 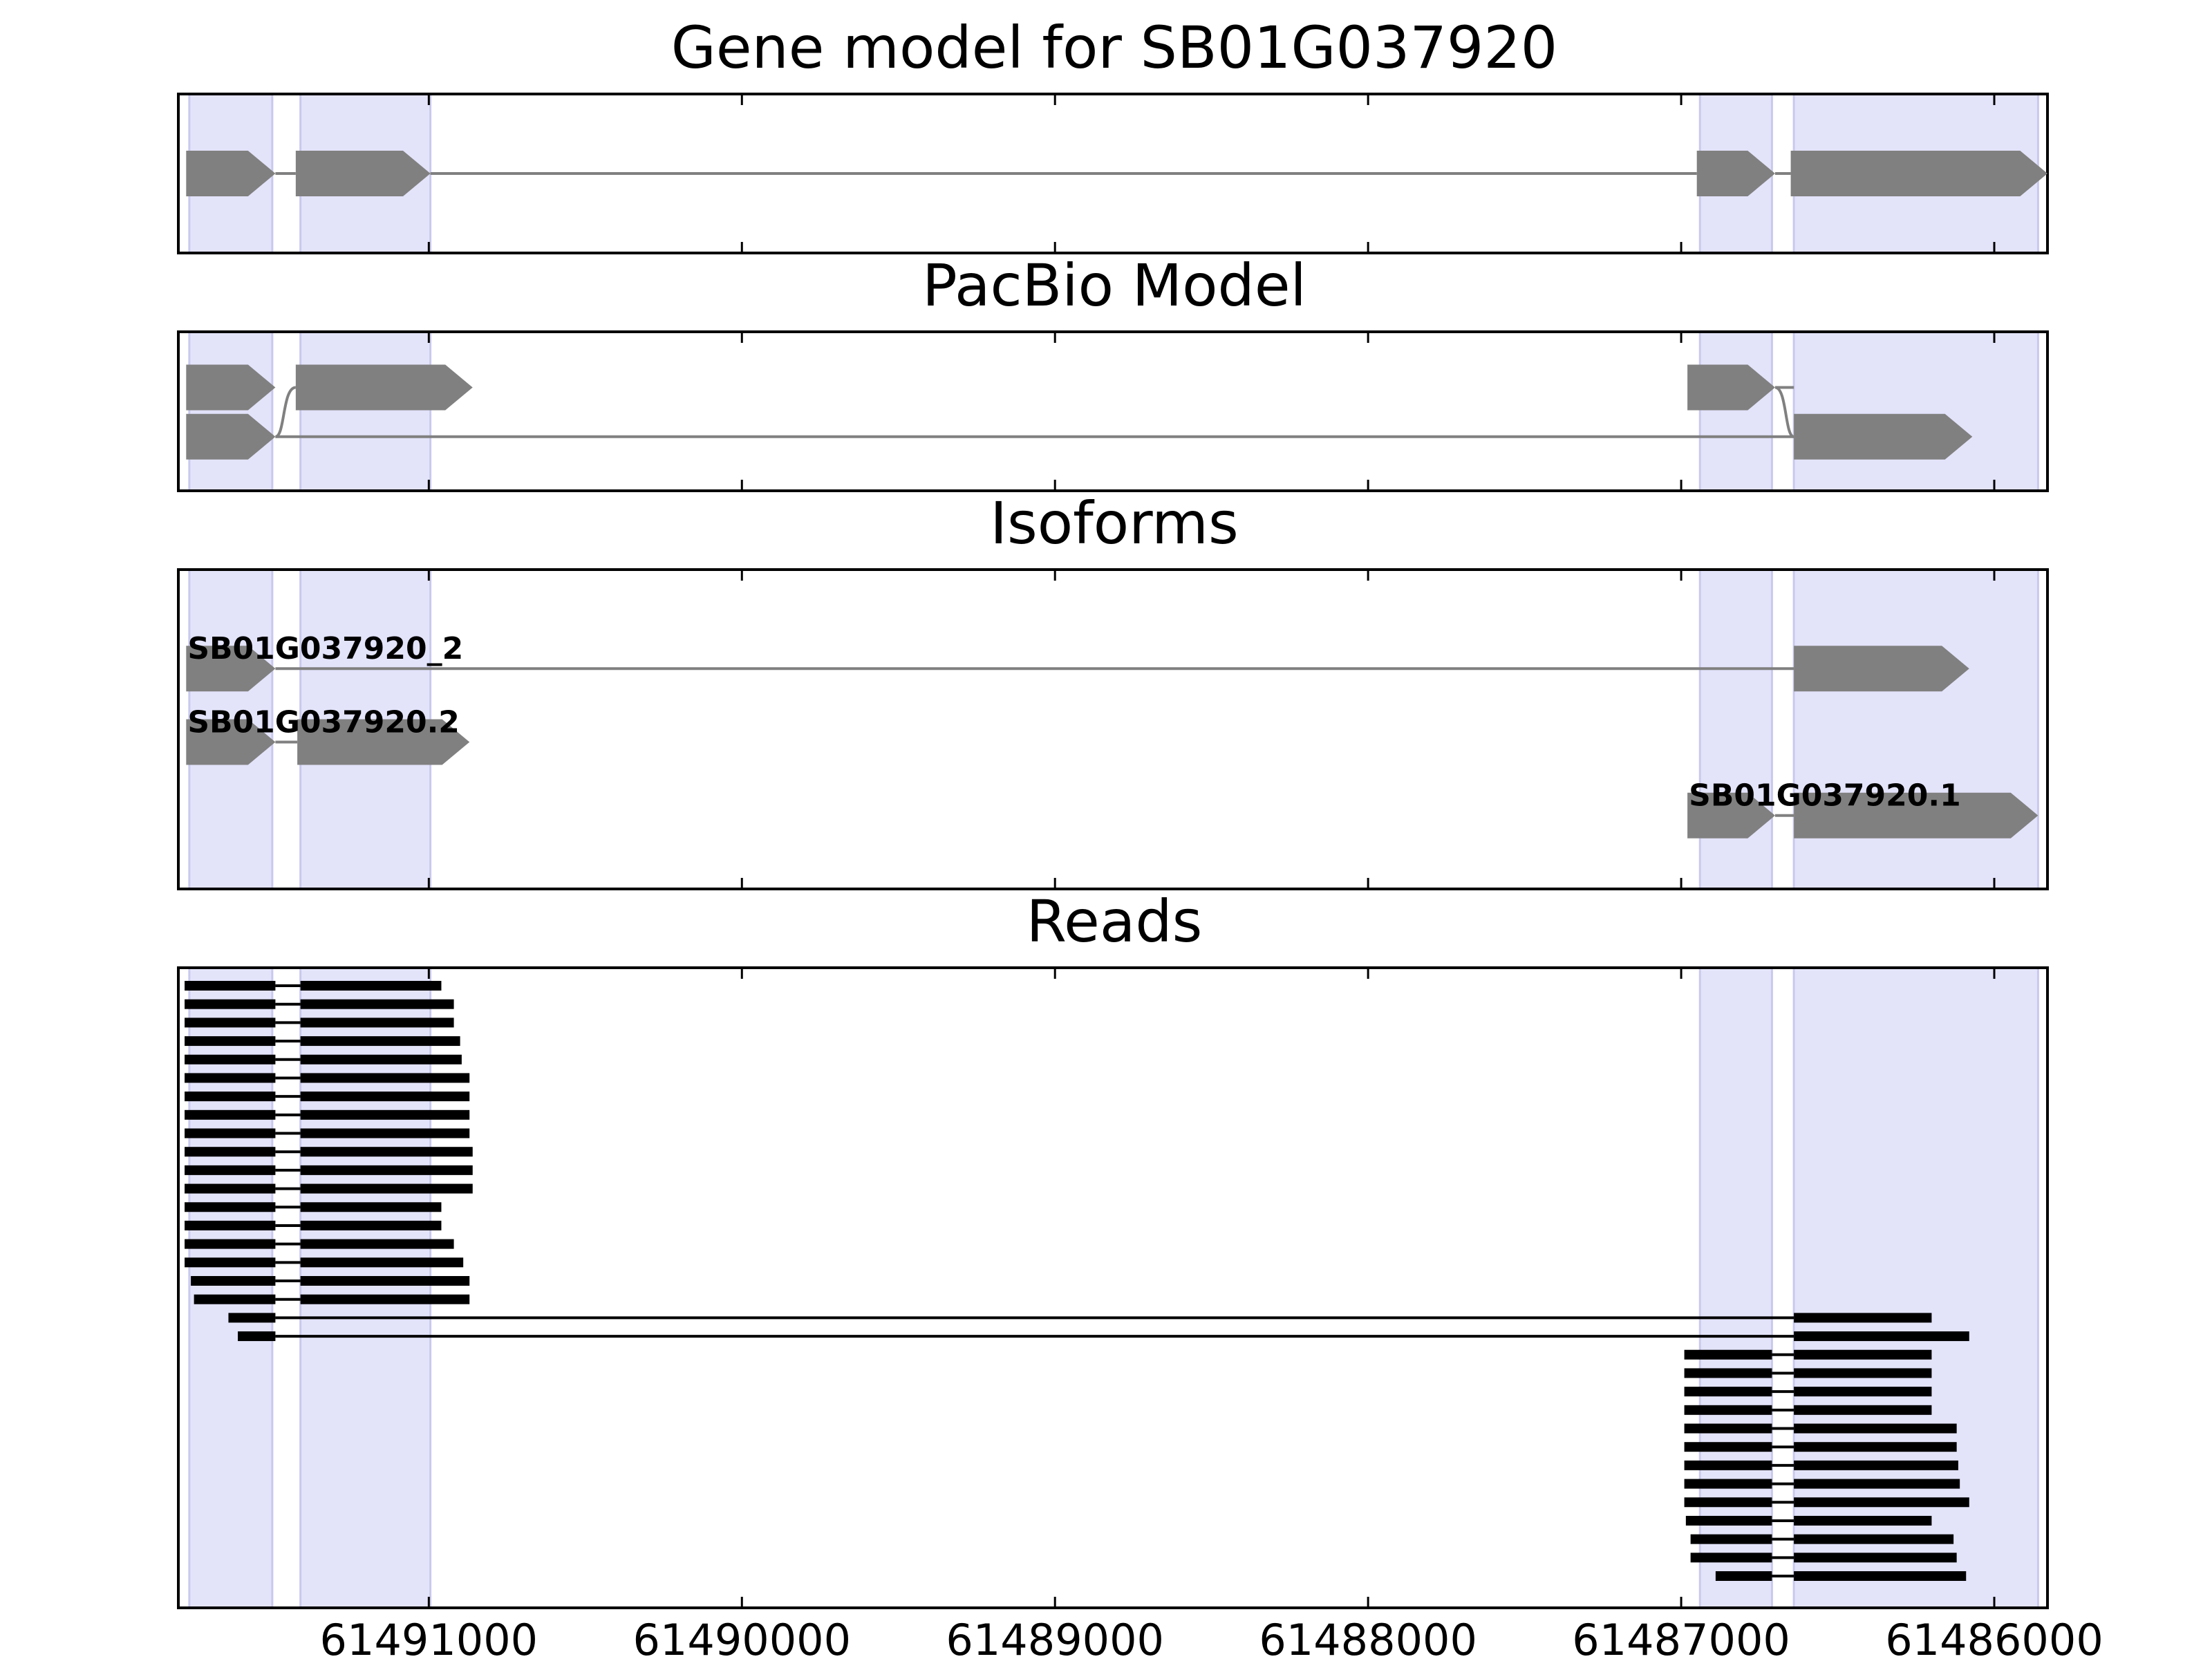 I want to click on x-tick-label: 61490000, so click(x=742, y=1637).